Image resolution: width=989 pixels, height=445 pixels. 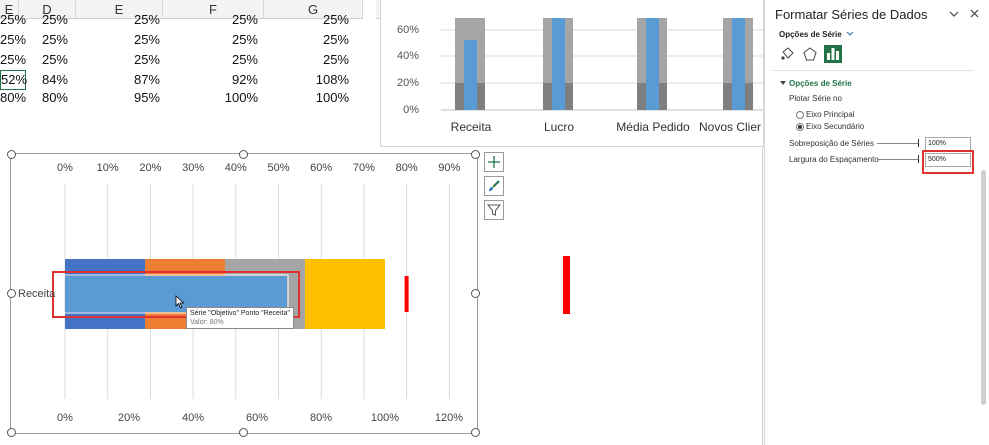 What do you see at coordinates (411, 110) in the screenshot?
I see `top-chart-y-tick: 0%` at bounding box center [411, 110].